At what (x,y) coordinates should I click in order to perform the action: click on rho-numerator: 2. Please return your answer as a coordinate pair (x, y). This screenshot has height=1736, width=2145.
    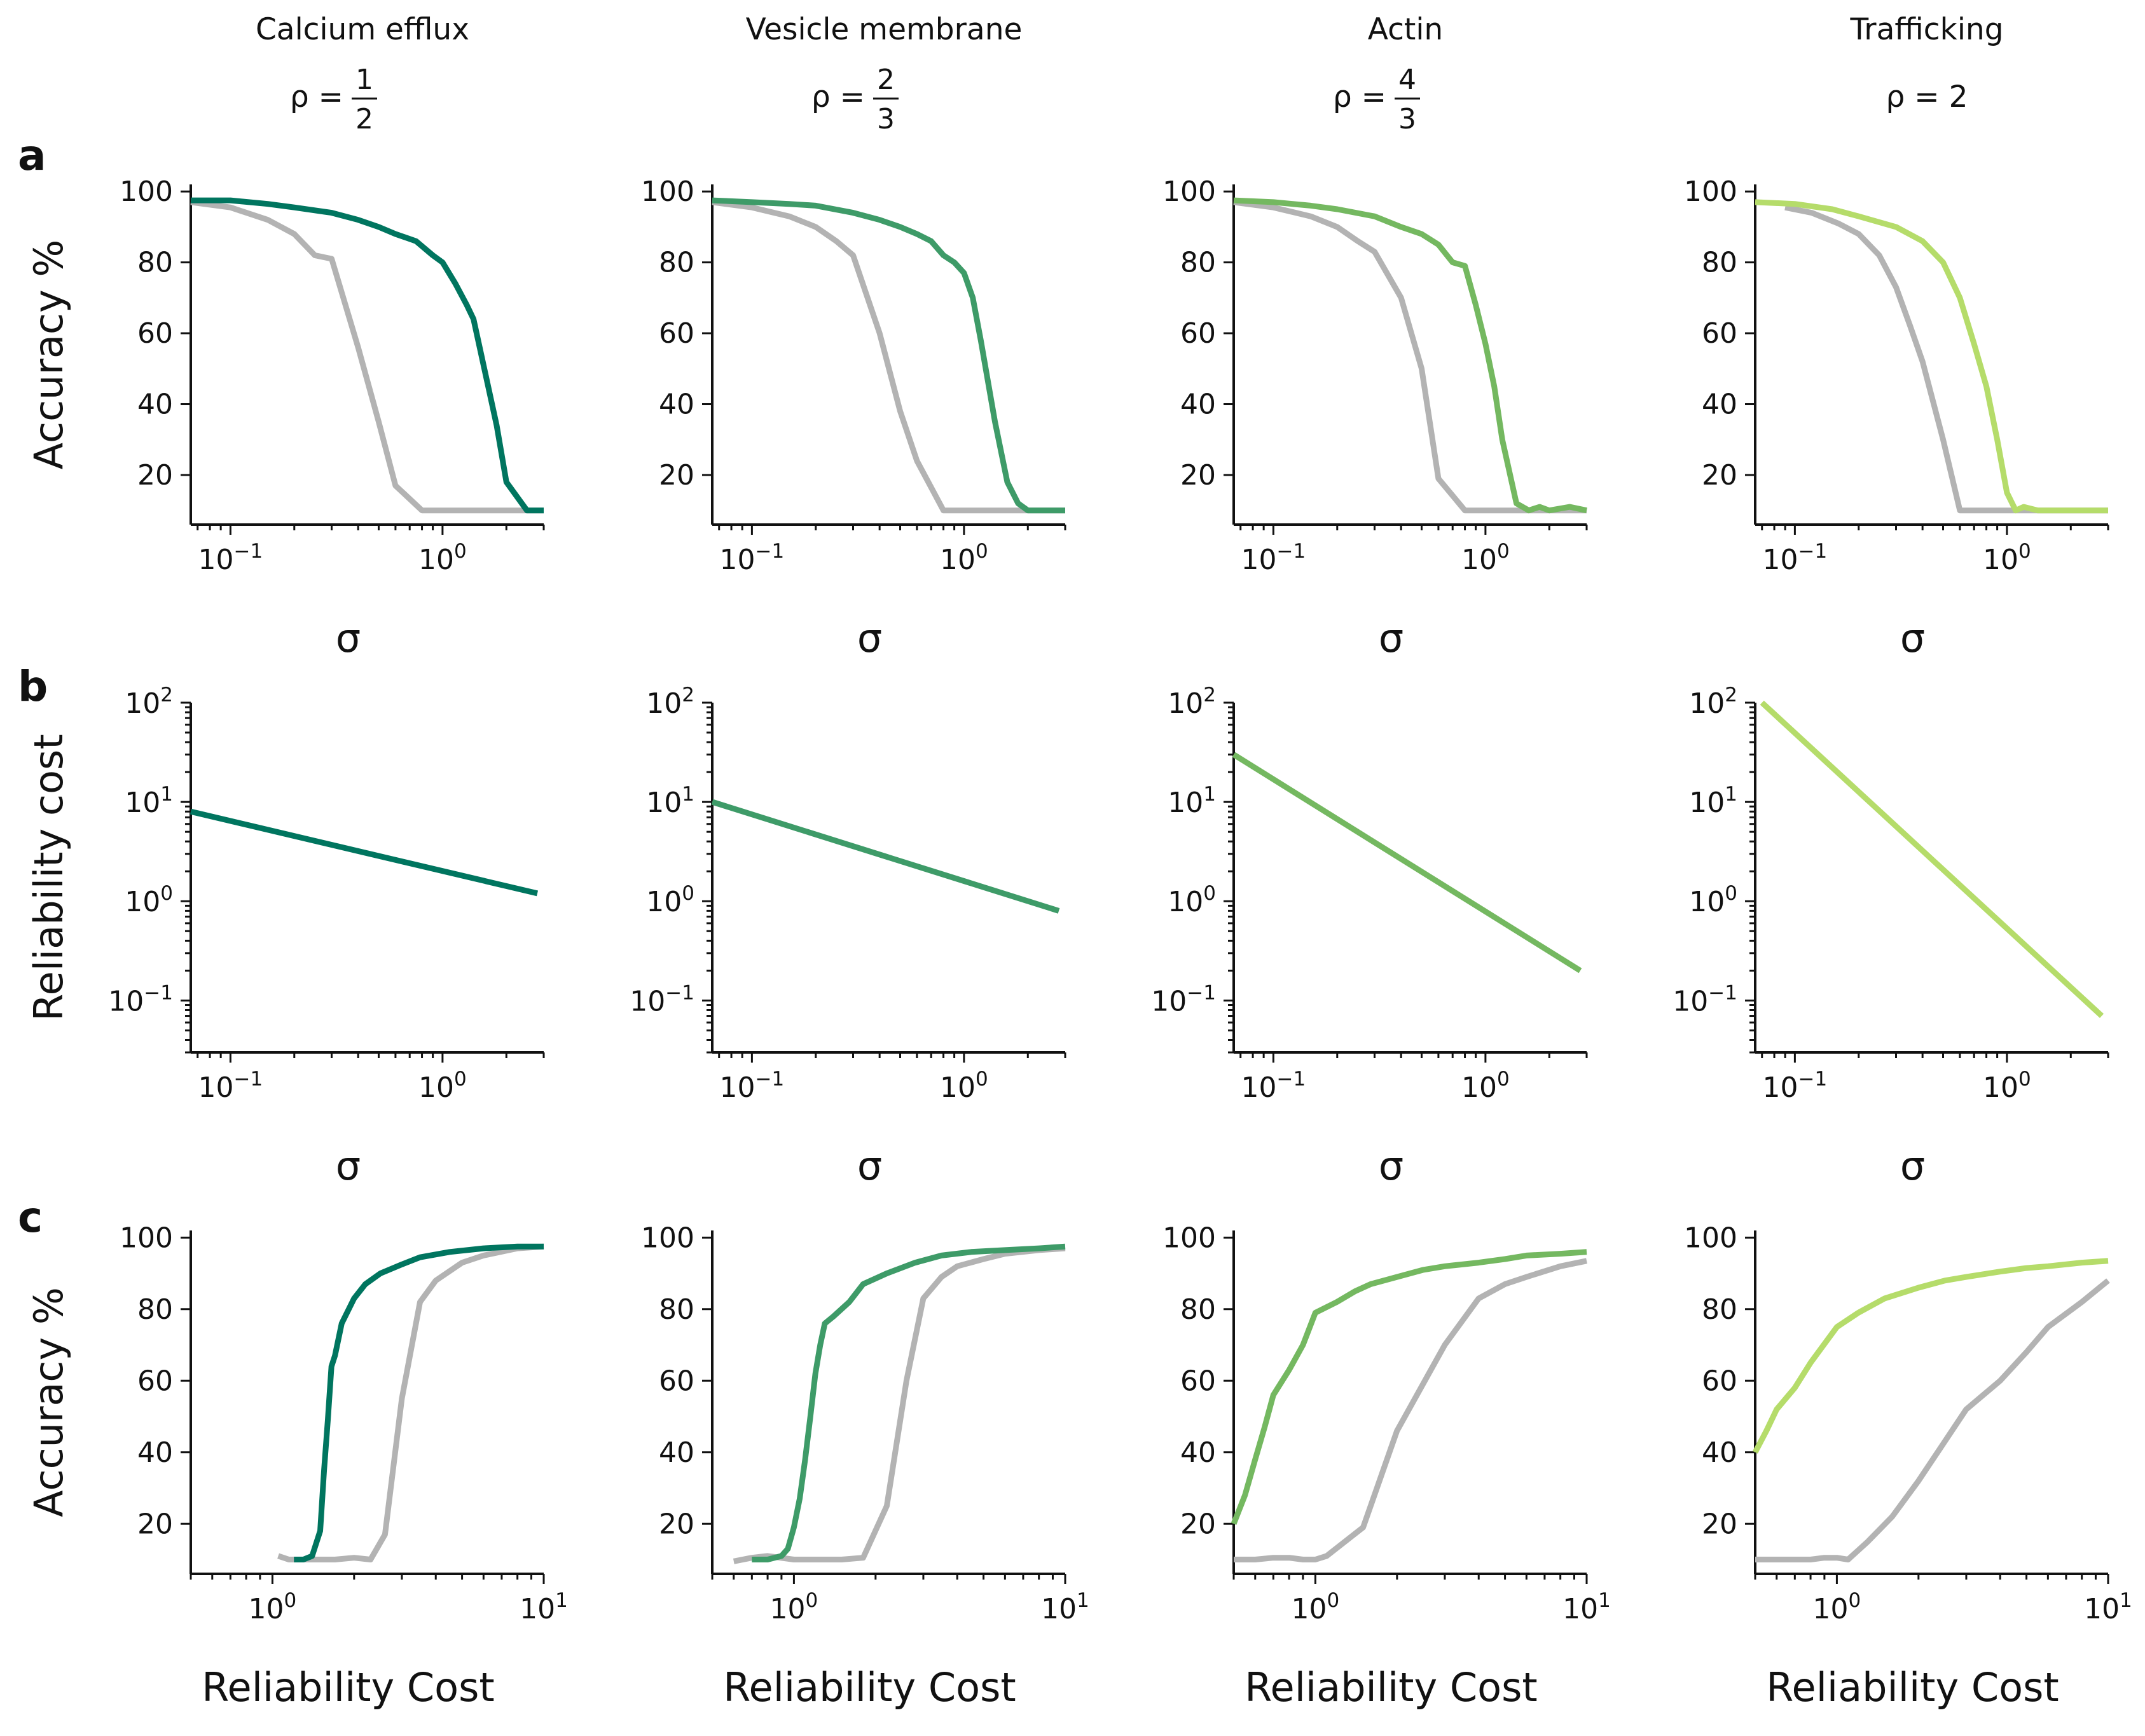
    Looking at the image, I should click on (886, 80).